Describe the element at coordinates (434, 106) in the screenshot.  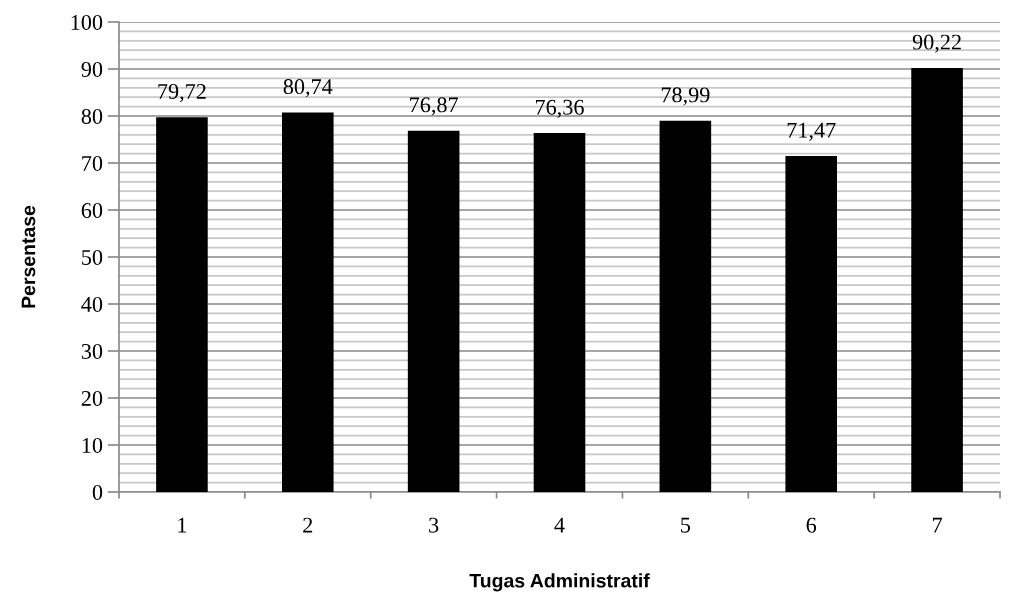
I see `data-label: 76,87` at that location.